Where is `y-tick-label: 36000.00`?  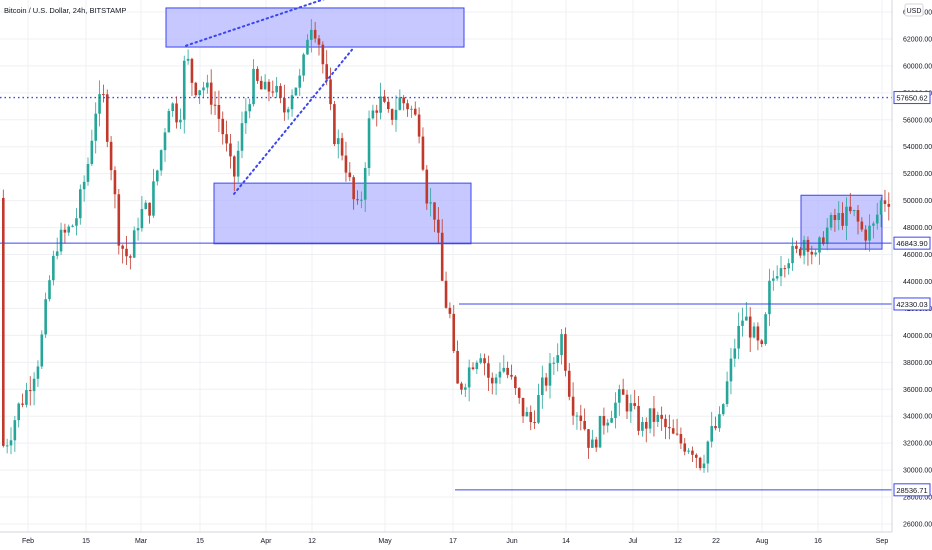
y-tick-label: 36000.00 is located at coordinates (917, 390).